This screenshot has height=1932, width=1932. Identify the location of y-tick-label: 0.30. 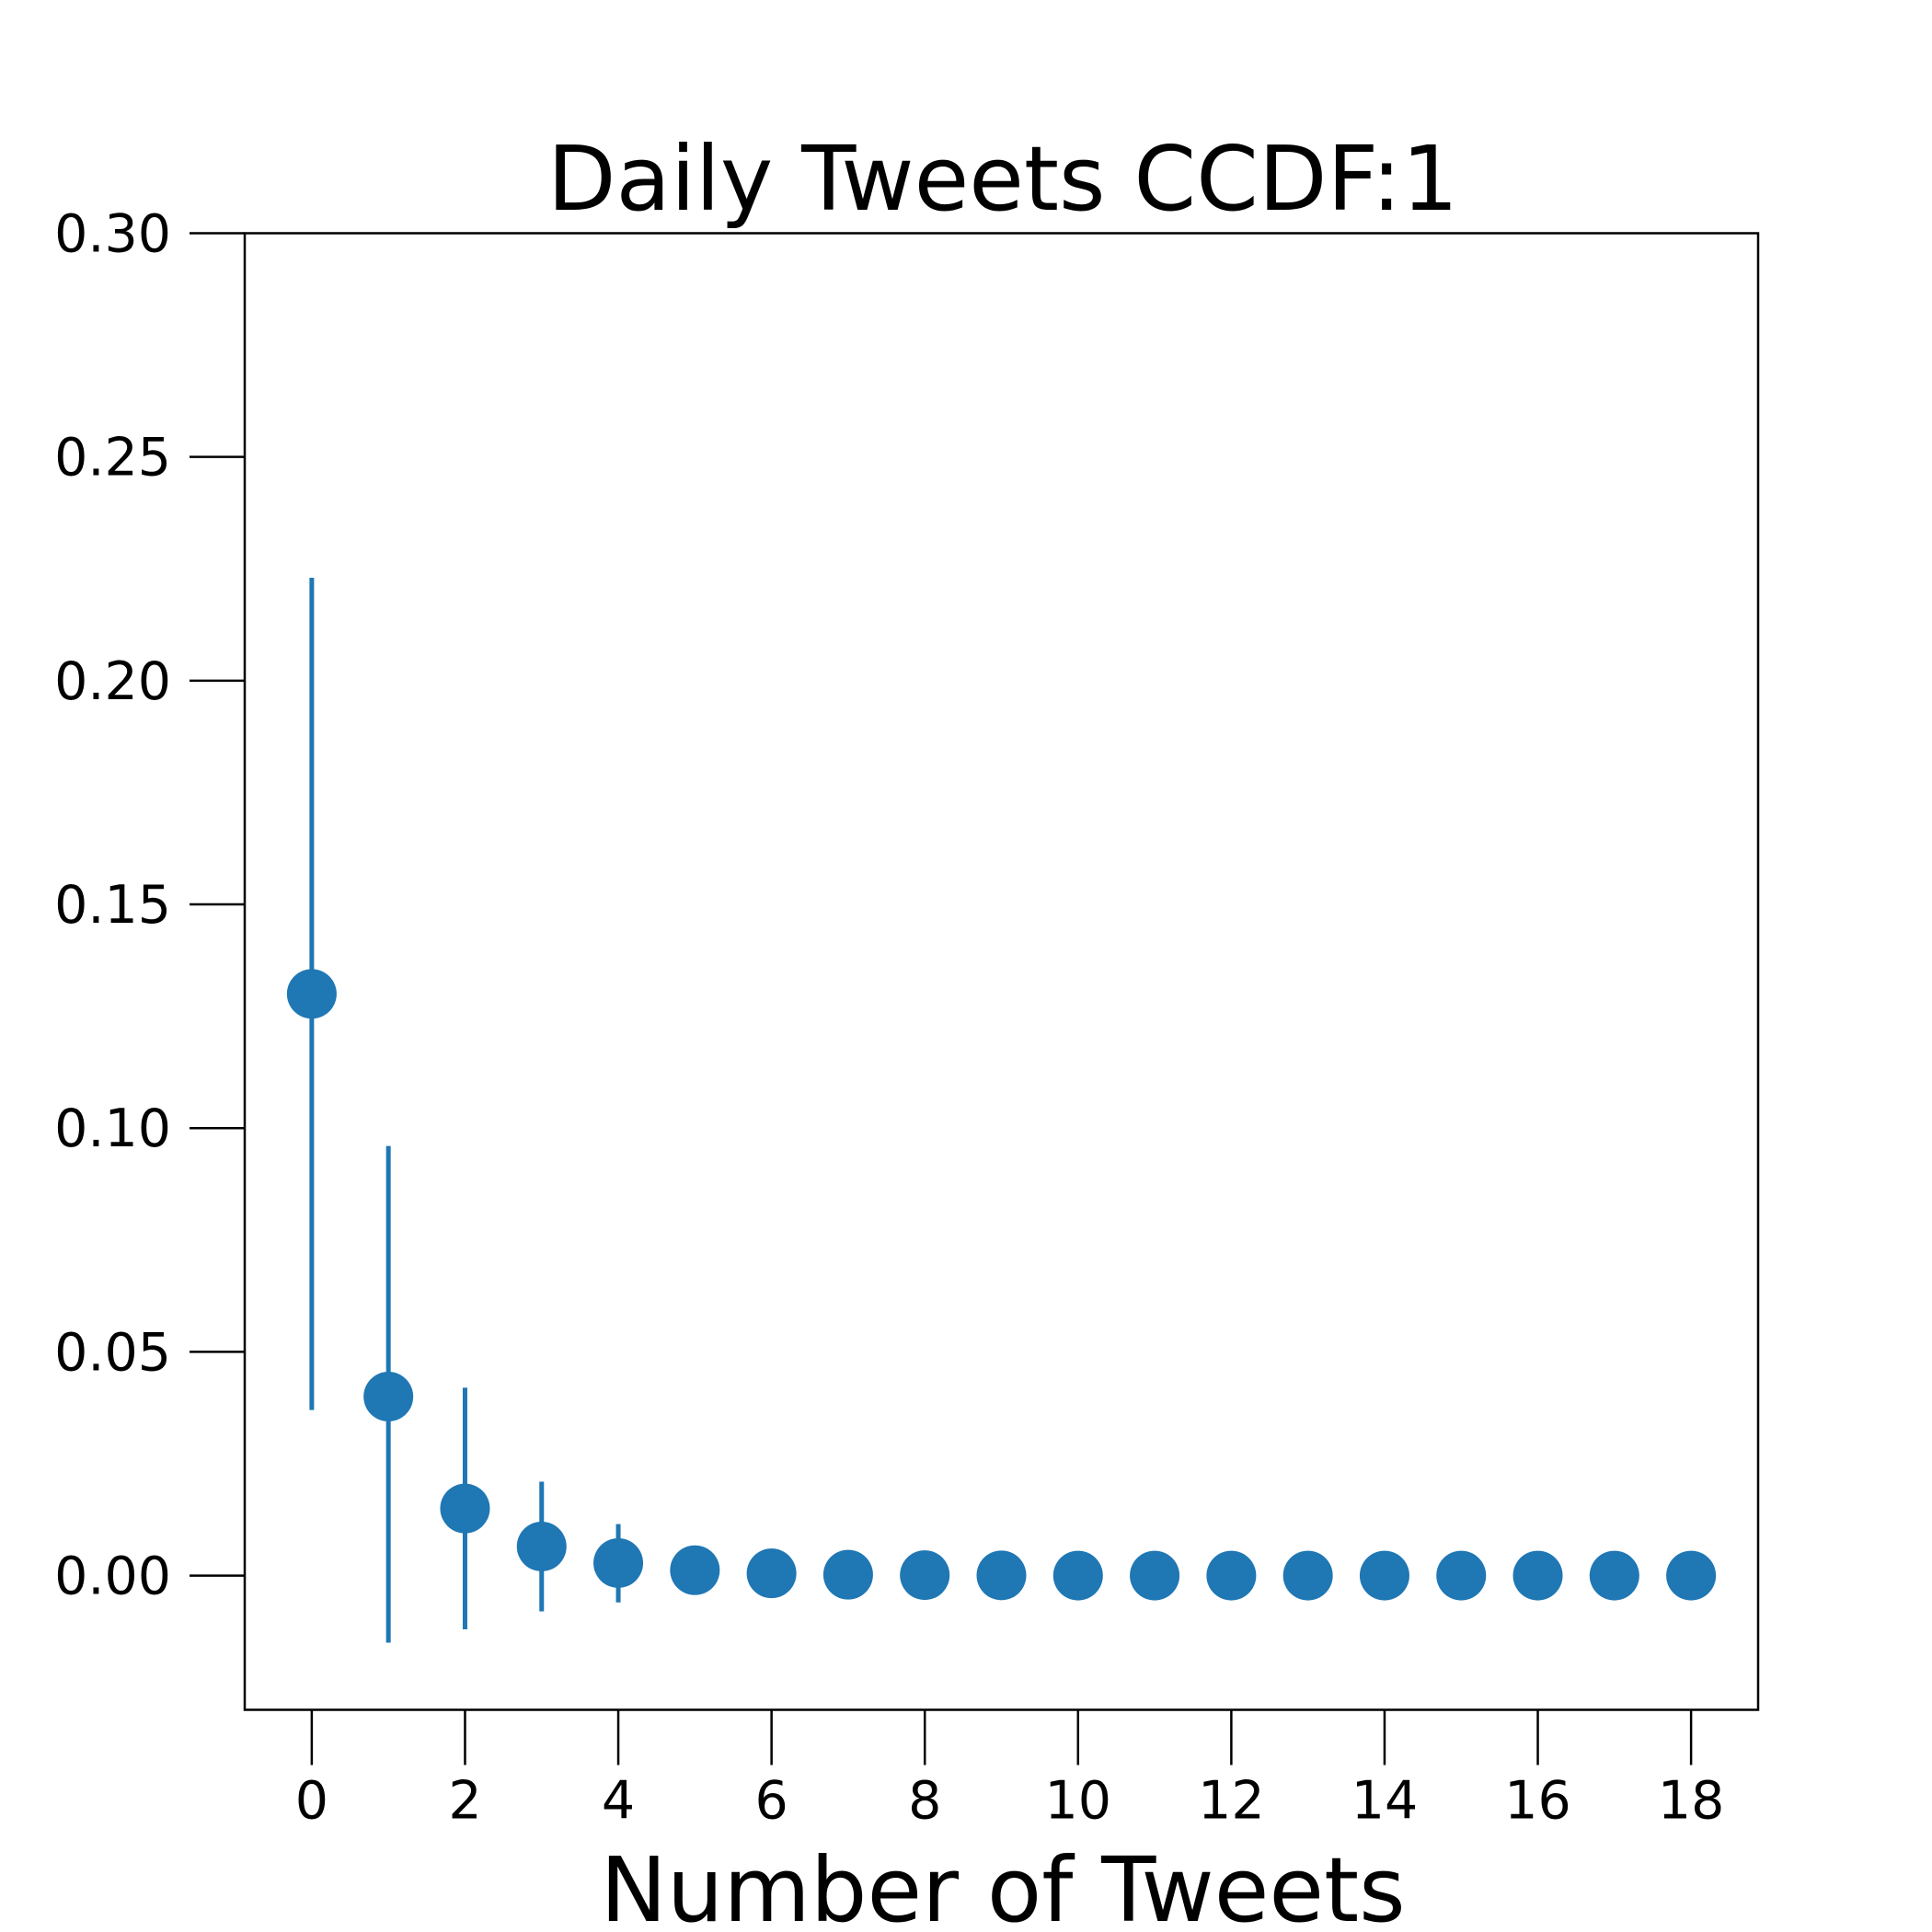
(112, 234).